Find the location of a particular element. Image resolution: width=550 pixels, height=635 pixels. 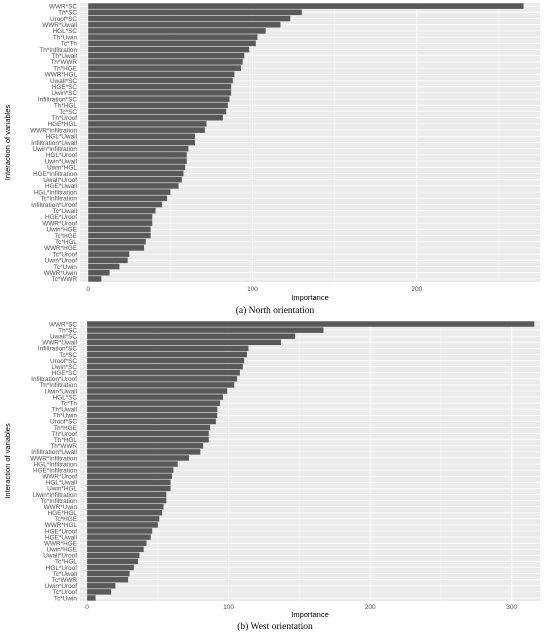

category-label: WWR*HGE is located at coordinates (60, 248).